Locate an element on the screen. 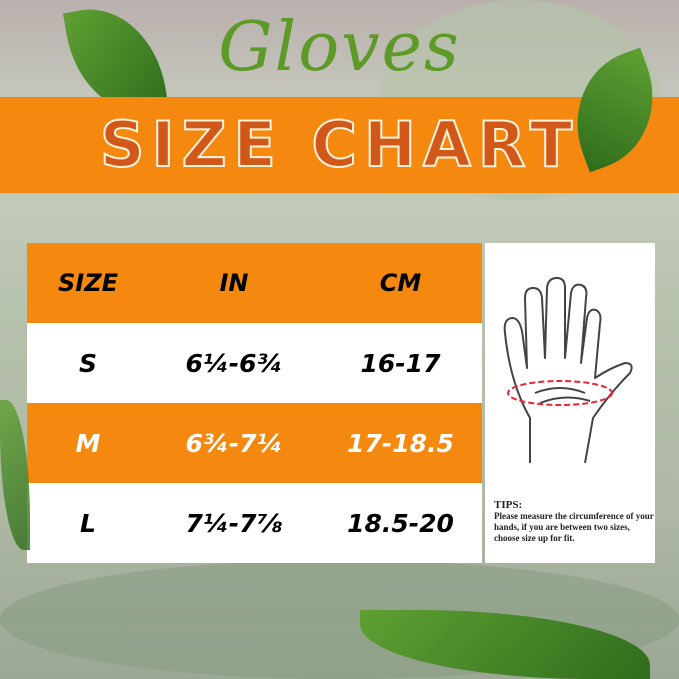 This screenshot has height=679, width=679. size-cell: L is located at coordinates (88, 523).